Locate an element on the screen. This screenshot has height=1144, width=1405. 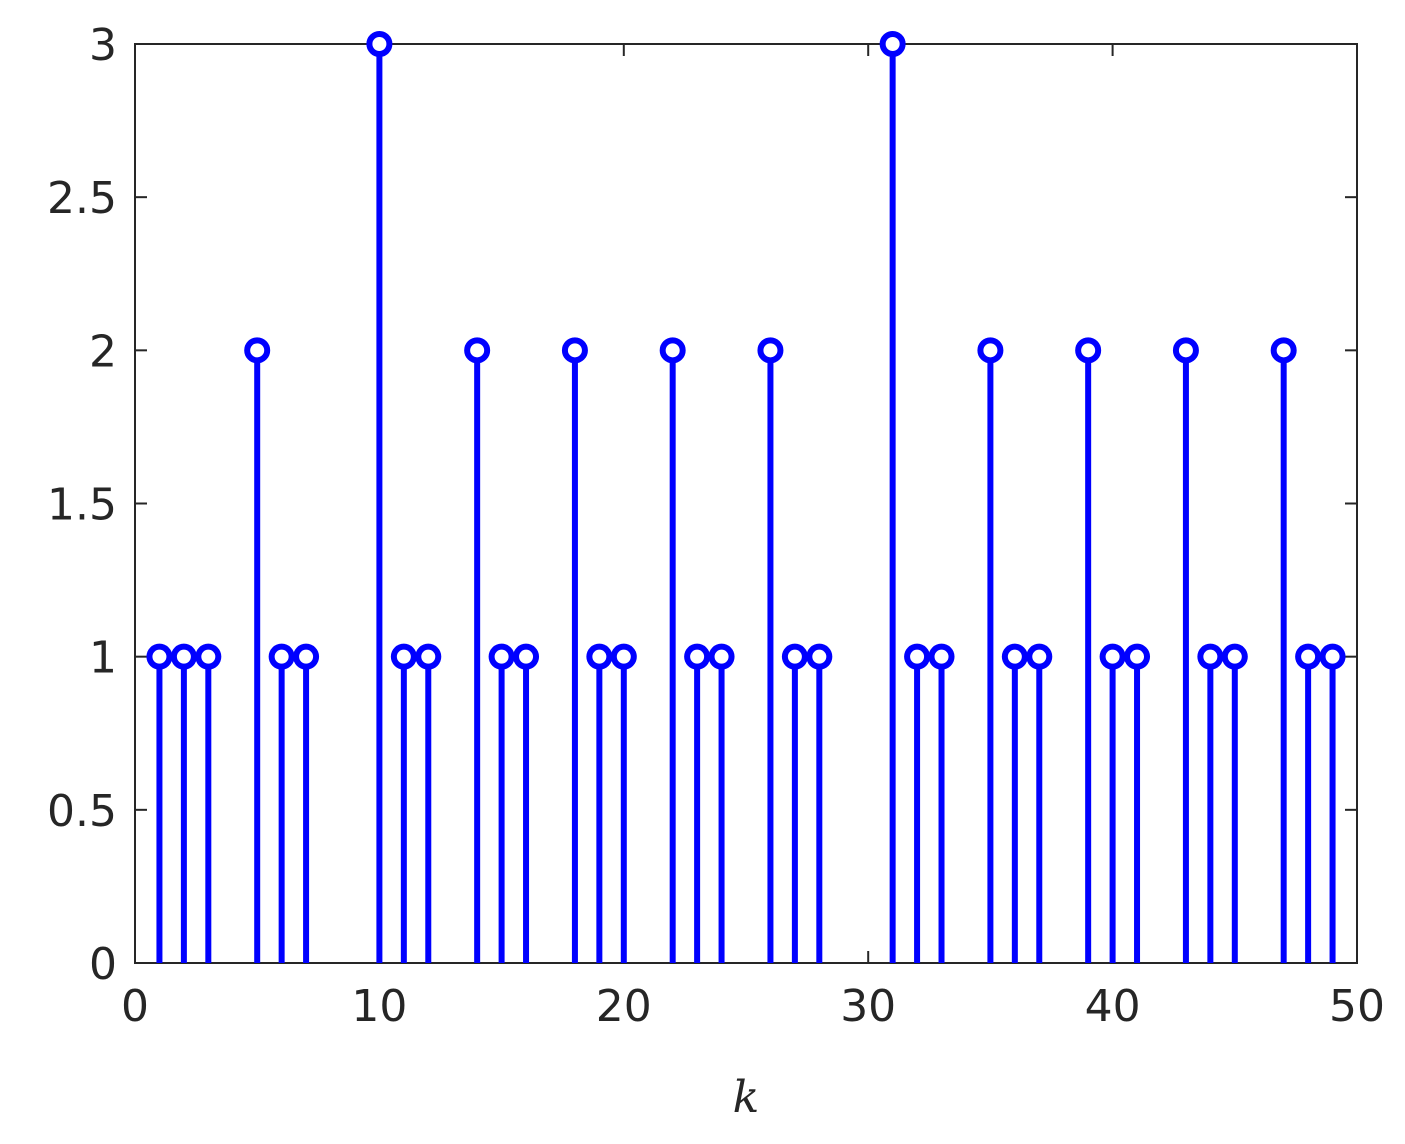
y-tick-label: 3 is located at coordinates (103, 45).